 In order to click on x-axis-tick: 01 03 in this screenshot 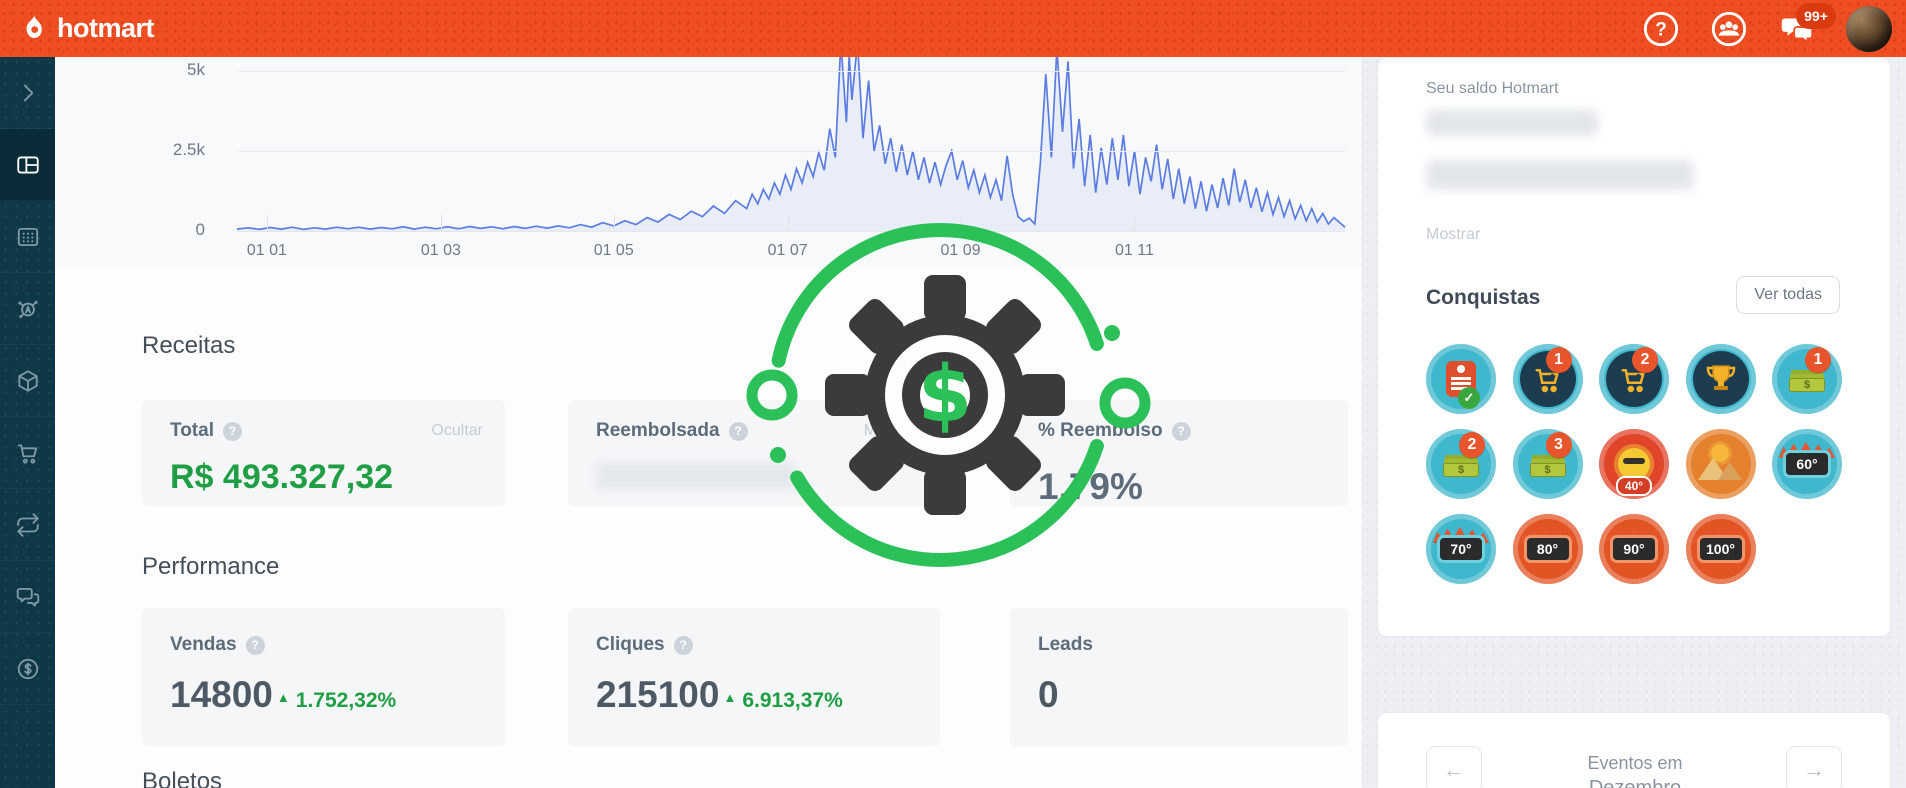, I will do `click(440, 250)`.